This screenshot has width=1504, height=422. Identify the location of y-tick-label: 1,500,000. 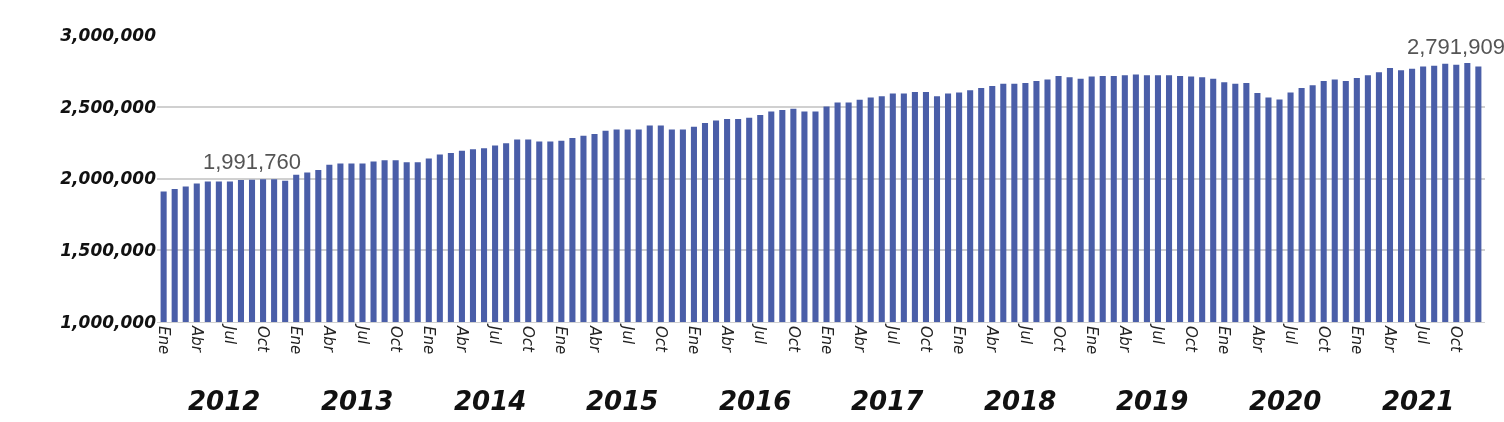
(108, 250).